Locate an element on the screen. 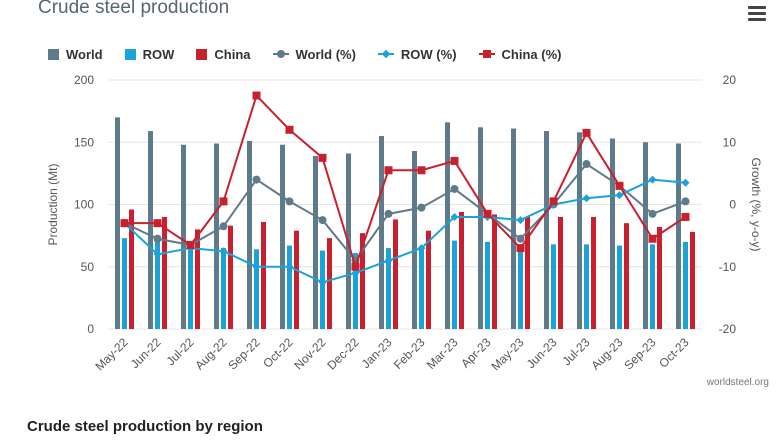 Image resolution: width=783 pixels, height=448 pixels. legend-swatch-china is located at coordinates (202, 54).